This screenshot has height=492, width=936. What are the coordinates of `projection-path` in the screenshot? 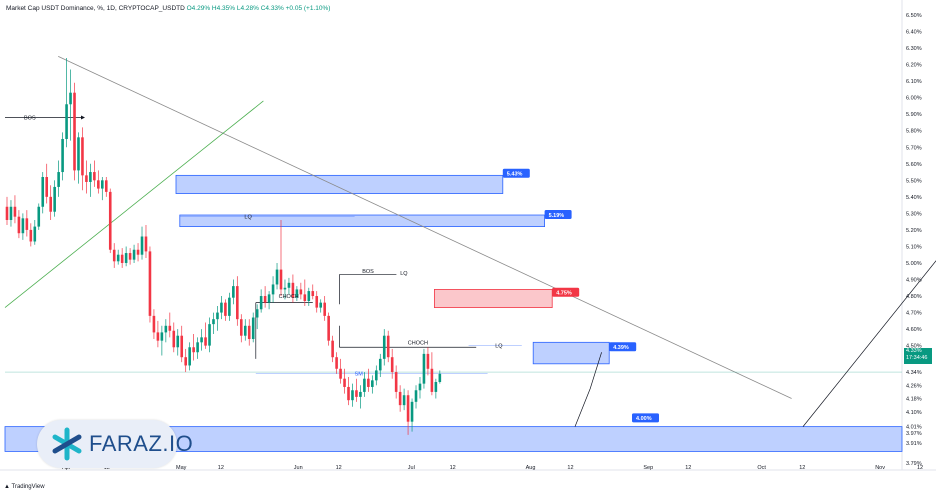 It's located at (588, 389).